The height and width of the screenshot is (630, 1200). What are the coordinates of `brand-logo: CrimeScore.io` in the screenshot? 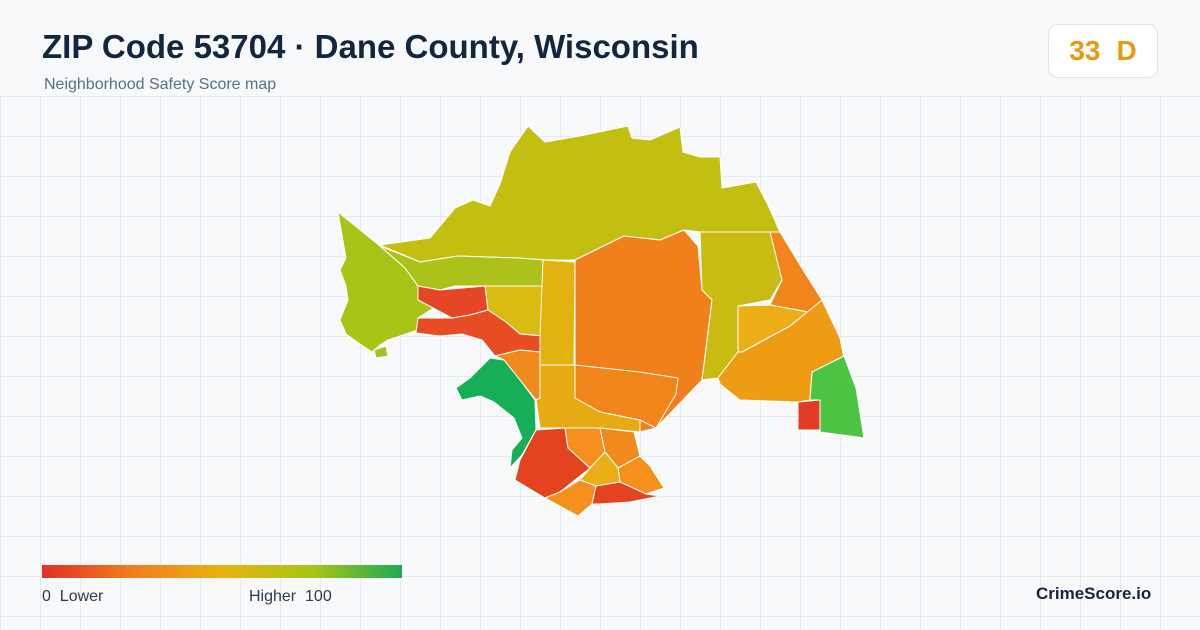 It's located at (1094, 593).